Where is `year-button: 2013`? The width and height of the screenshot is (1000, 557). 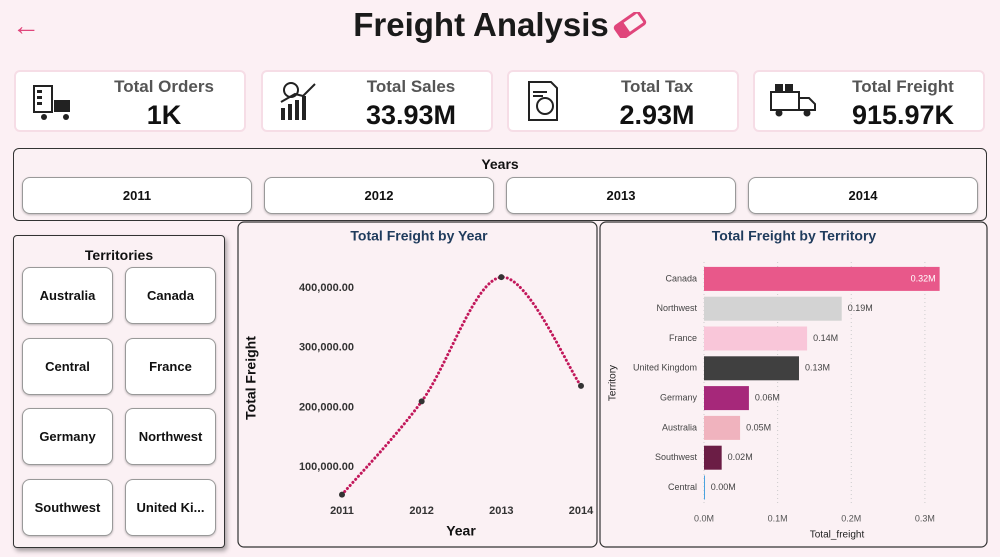
year-button: 2013 is located at coordinates (621, 195).